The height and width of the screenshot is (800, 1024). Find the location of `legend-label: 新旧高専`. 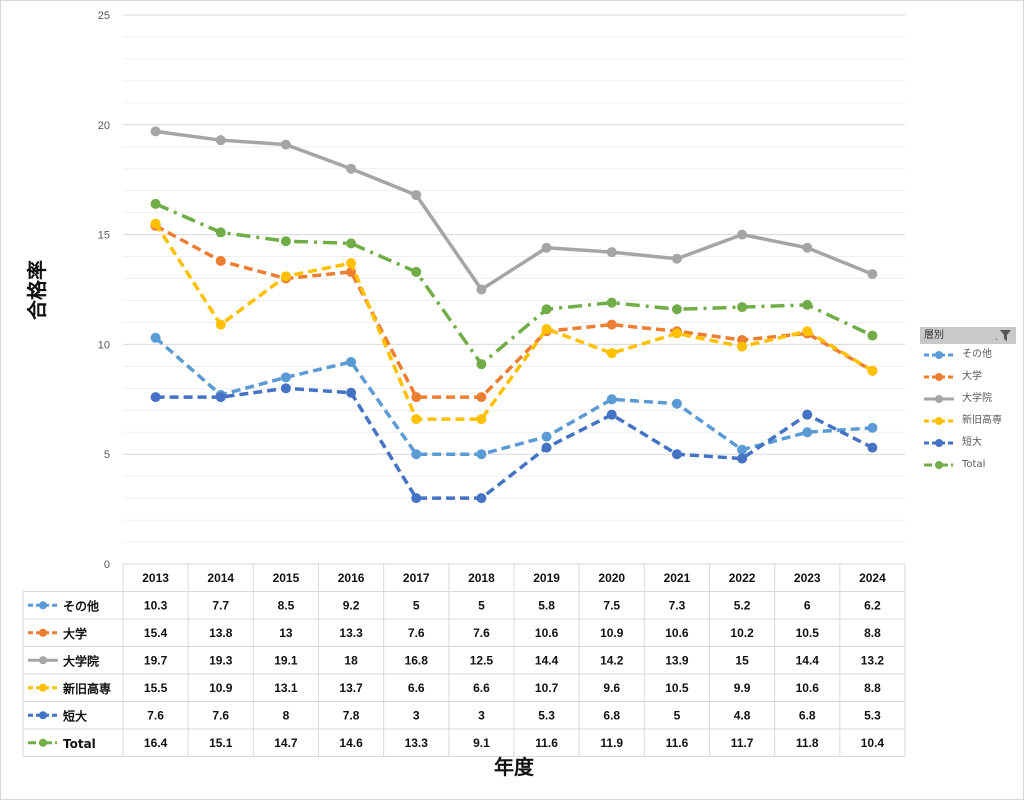

legend-label: 新旧高専 is located at coordinates (982, 420).